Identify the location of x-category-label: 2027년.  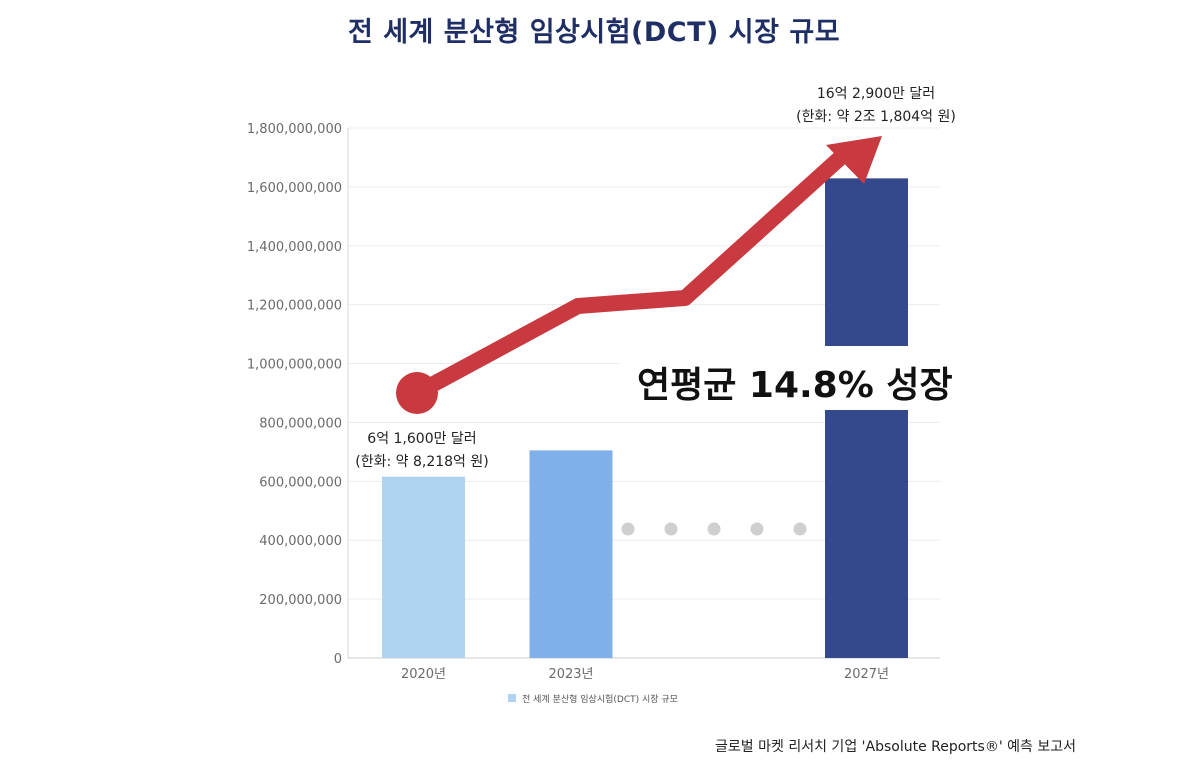
(866, 674).